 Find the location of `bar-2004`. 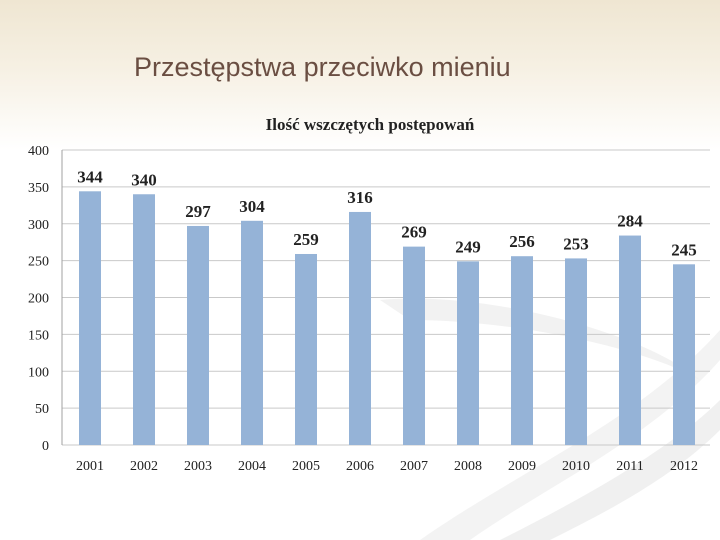

bar-2004 is located at coordinates (252, 332).